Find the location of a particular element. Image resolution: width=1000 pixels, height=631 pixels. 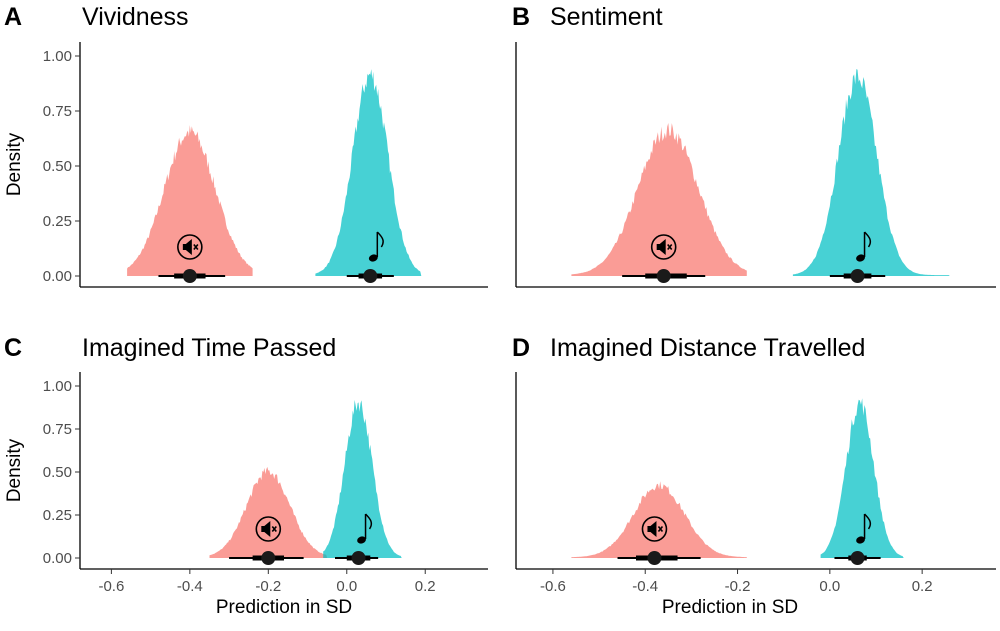

panel-letter: B is located at coordinates (521, 17).